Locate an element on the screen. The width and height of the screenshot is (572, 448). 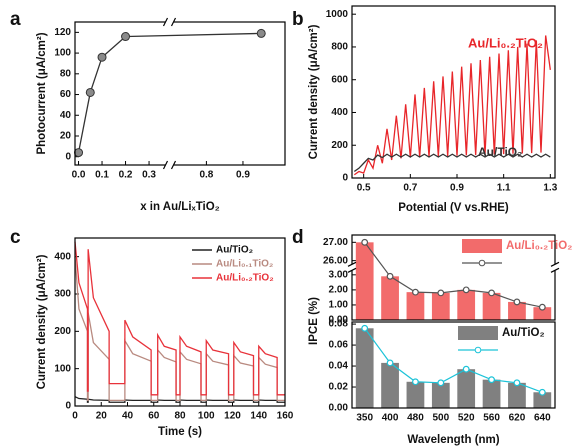
y-tick-label: 2.00 is located at coordinates (339, 290).